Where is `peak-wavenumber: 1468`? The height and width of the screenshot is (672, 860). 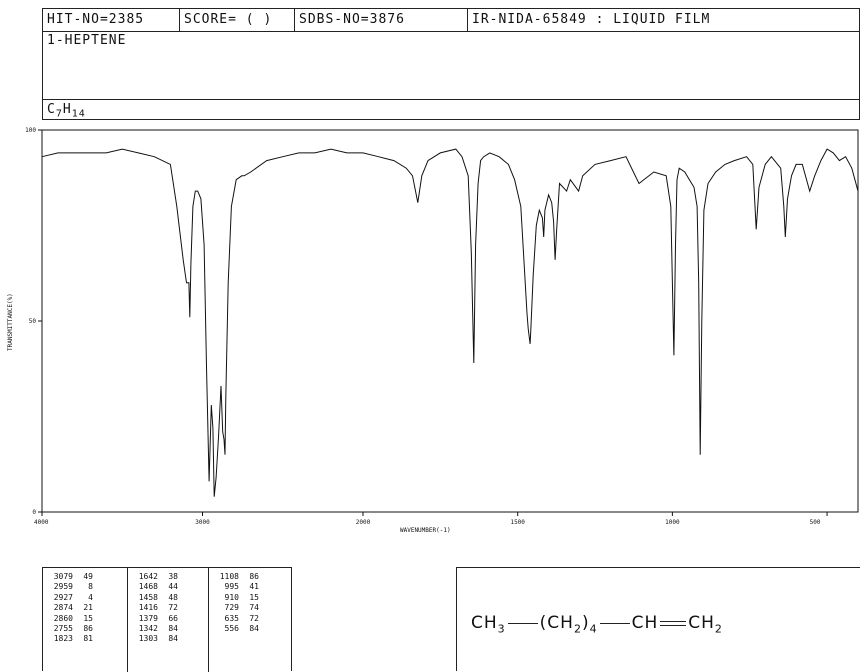 peak-wavenumber: 1468 is located at coordinates (148, 587).